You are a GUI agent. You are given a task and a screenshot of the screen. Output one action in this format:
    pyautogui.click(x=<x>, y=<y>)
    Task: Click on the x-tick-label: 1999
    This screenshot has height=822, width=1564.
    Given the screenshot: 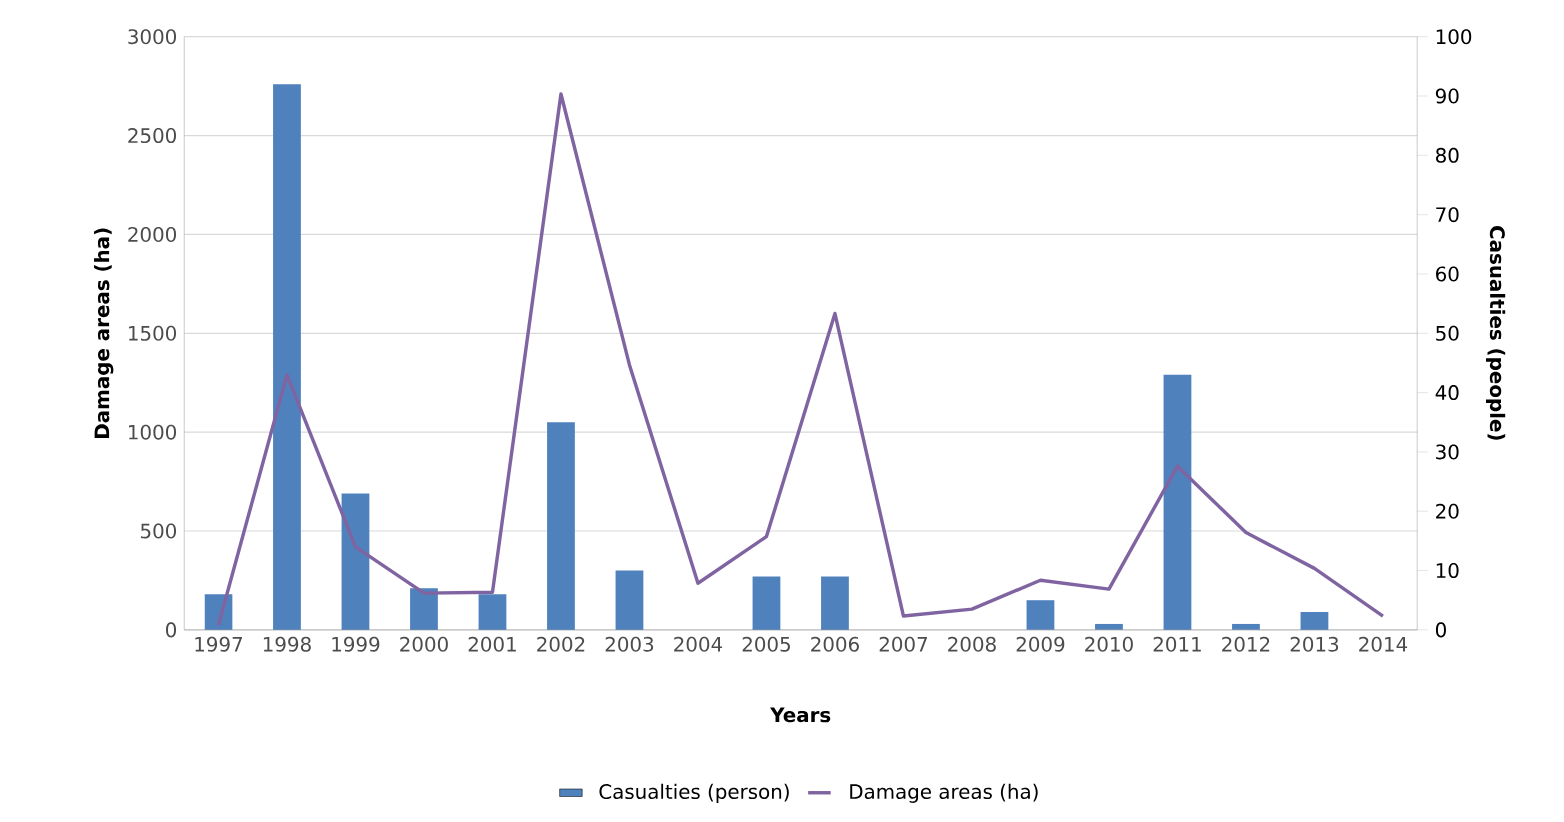 What is the action you would take?
    pyautogui.click(x=356, y=644)
    